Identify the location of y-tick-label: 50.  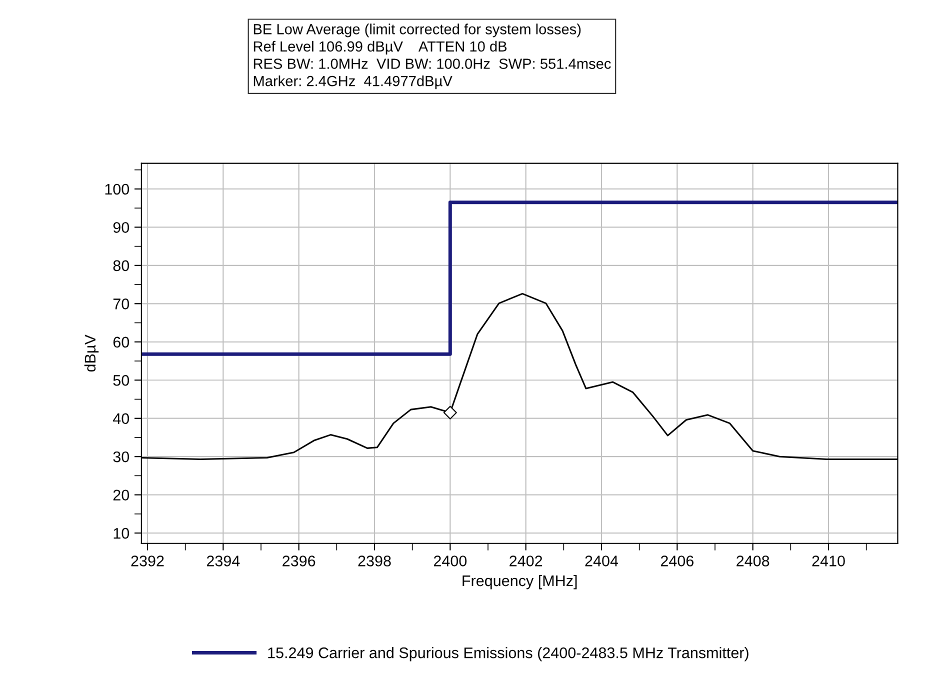
(121, 380).